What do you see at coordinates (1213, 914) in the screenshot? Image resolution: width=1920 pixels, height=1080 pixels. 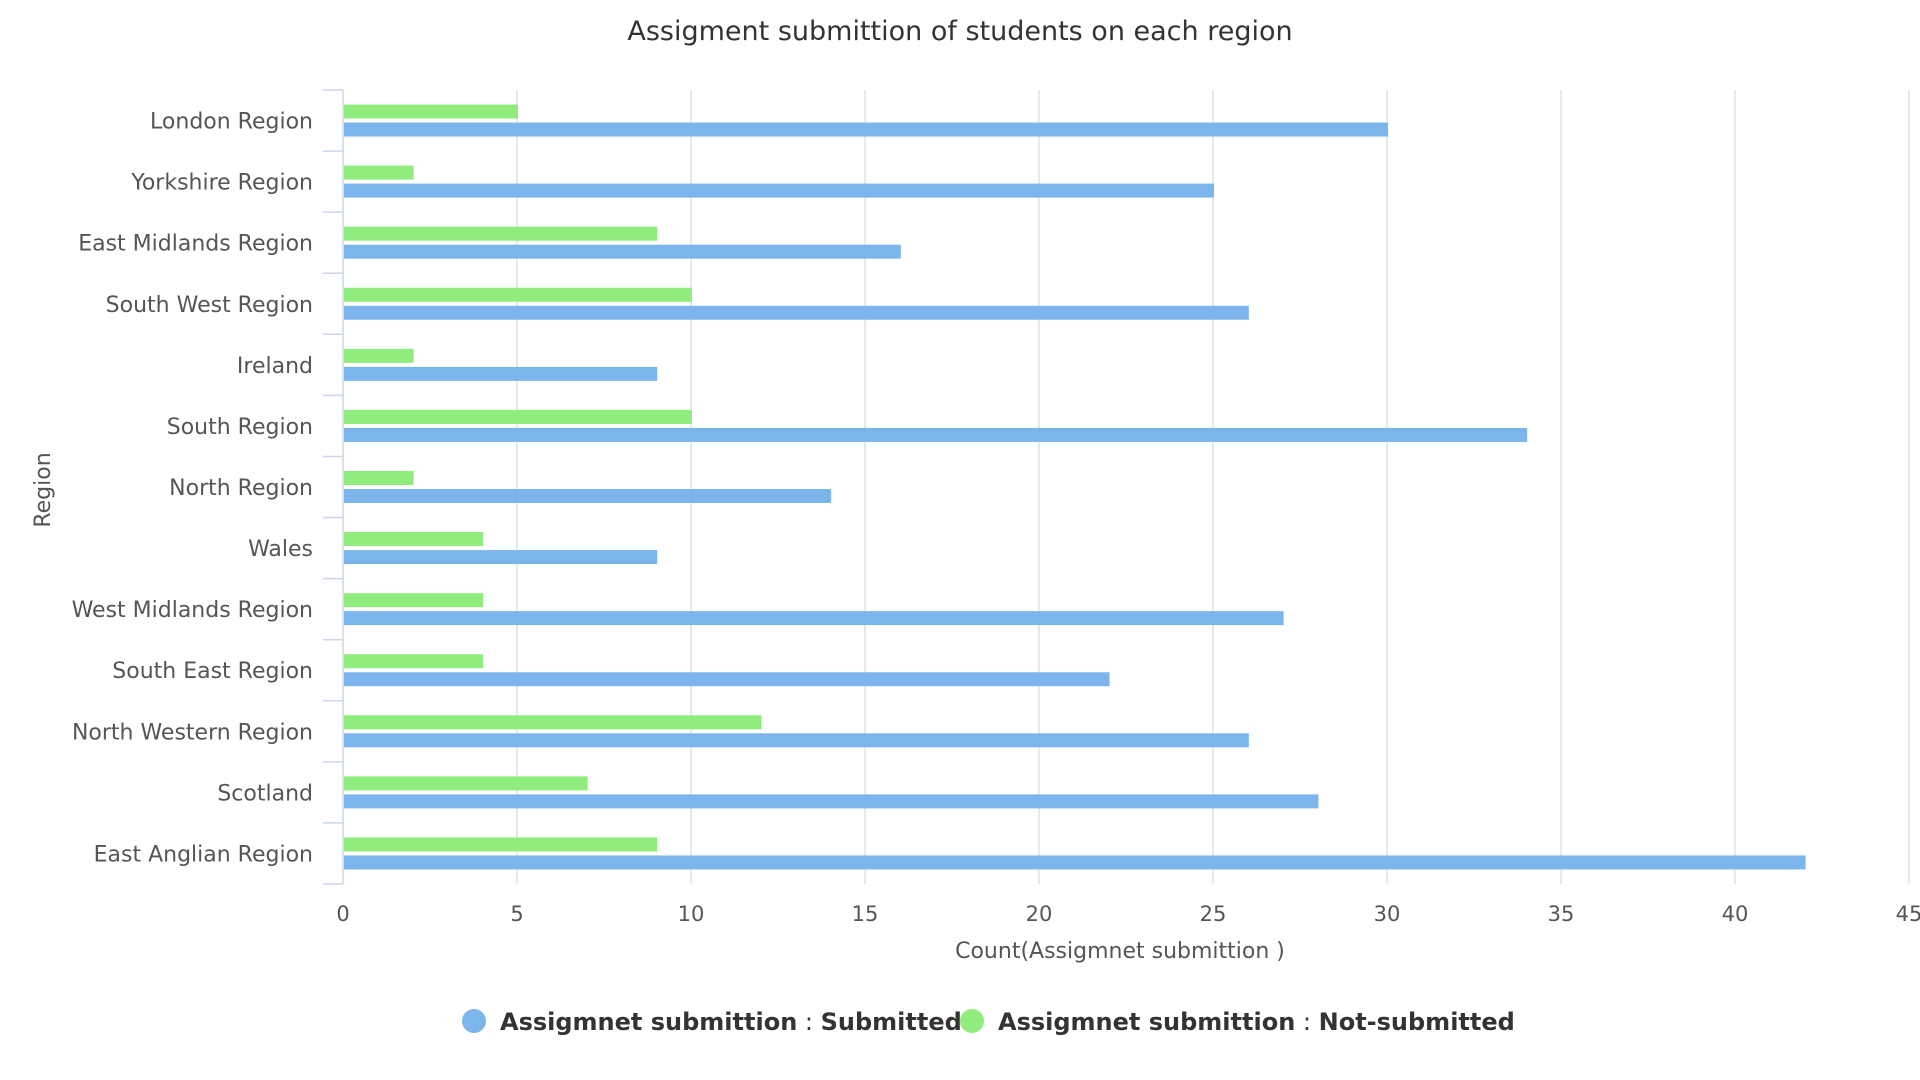 I see `x-tick-label: 25` at bounding box center [1213, 914].